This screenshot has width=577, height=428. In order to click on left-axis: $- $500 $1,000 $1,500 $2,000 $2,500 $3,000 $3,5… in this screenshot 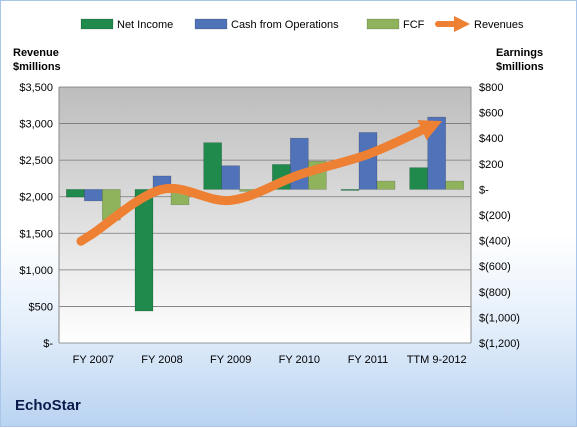, I will do `click(36, 216)`.